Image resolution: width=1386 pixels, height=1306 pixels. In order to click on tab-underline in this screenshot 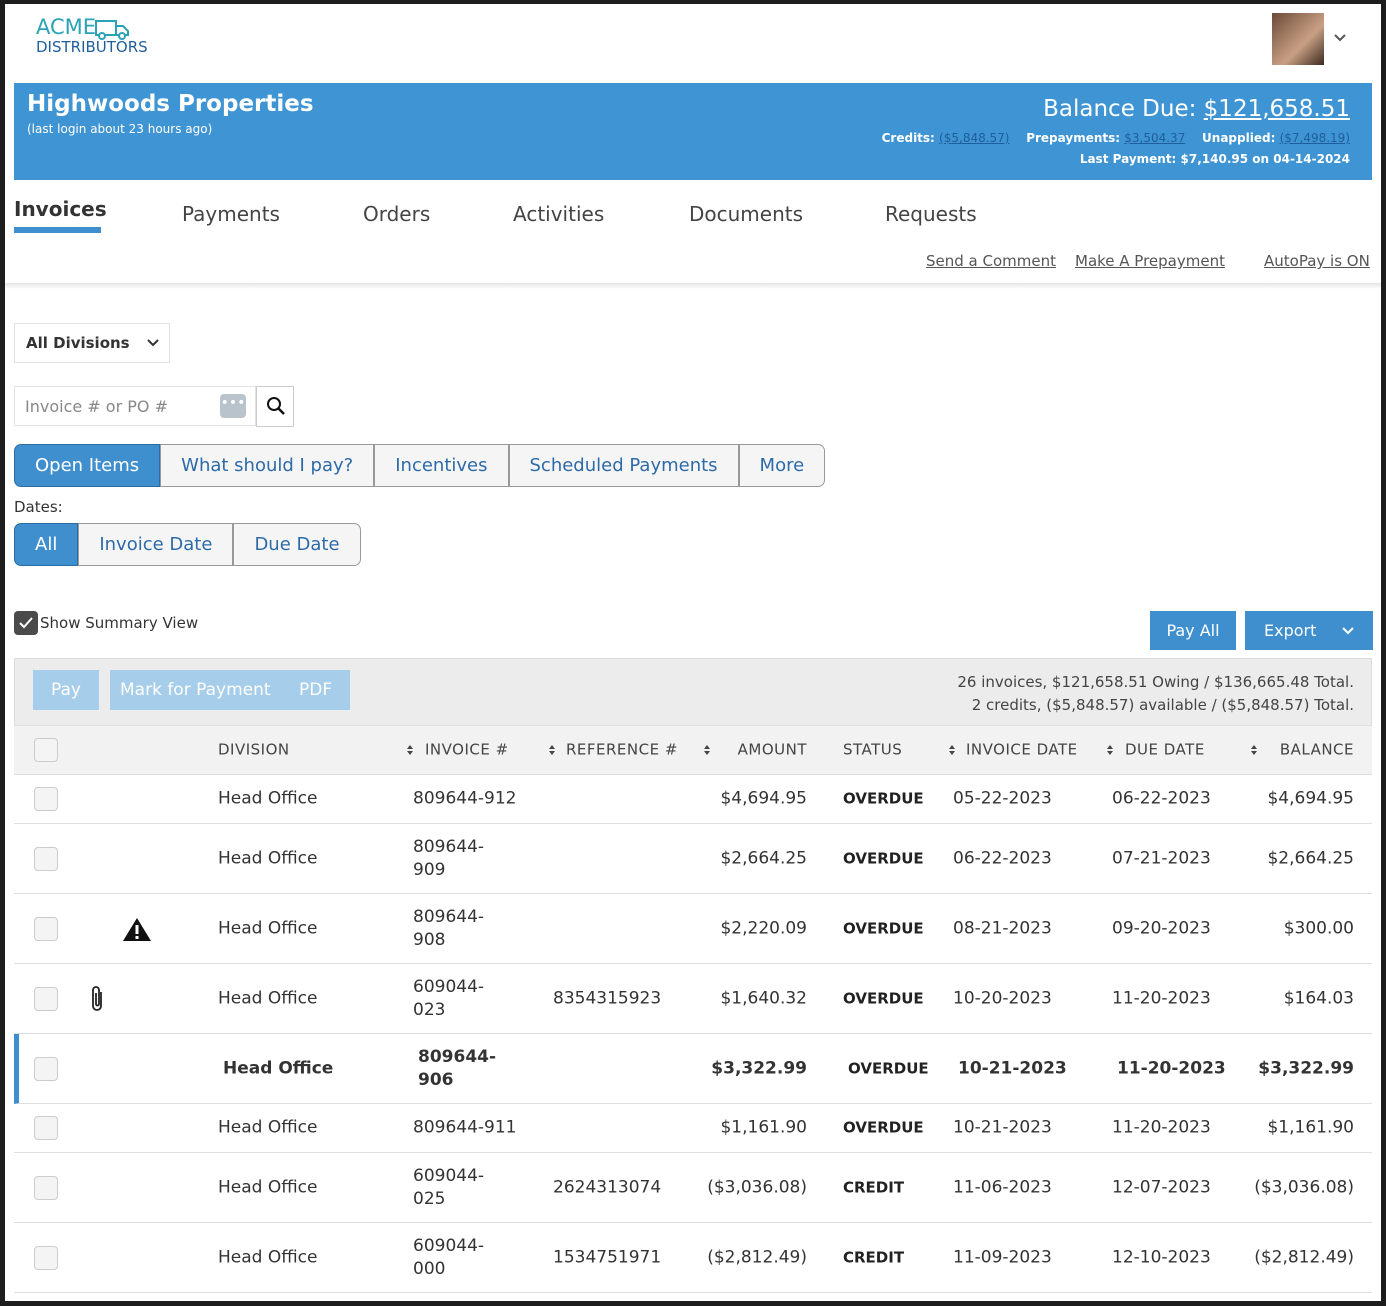, I will do `click(57, 230)`.